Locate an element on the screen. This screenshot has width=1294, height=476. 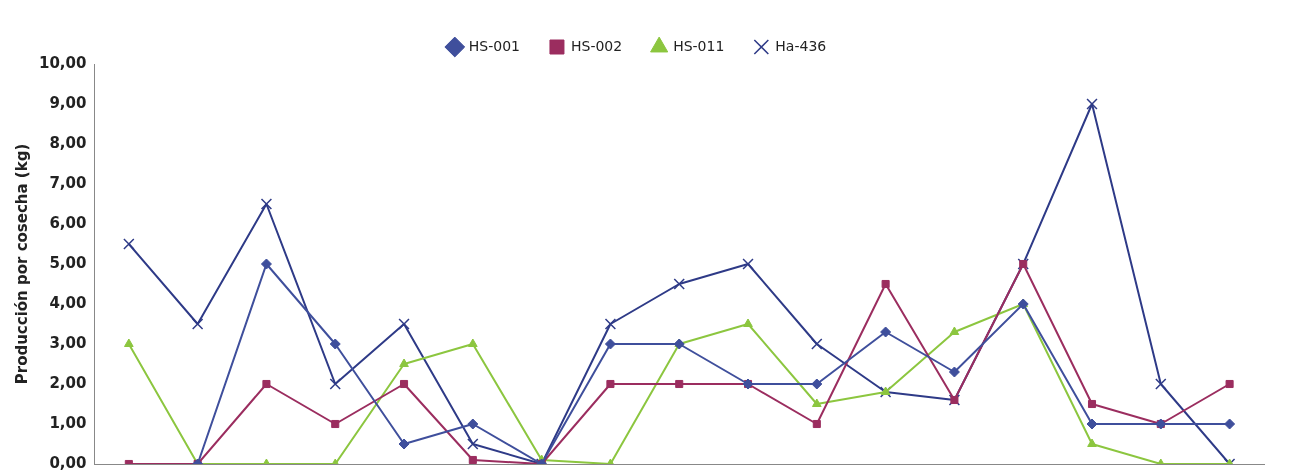
legend-label: Ha-436 is located at coordinates (801, 45).